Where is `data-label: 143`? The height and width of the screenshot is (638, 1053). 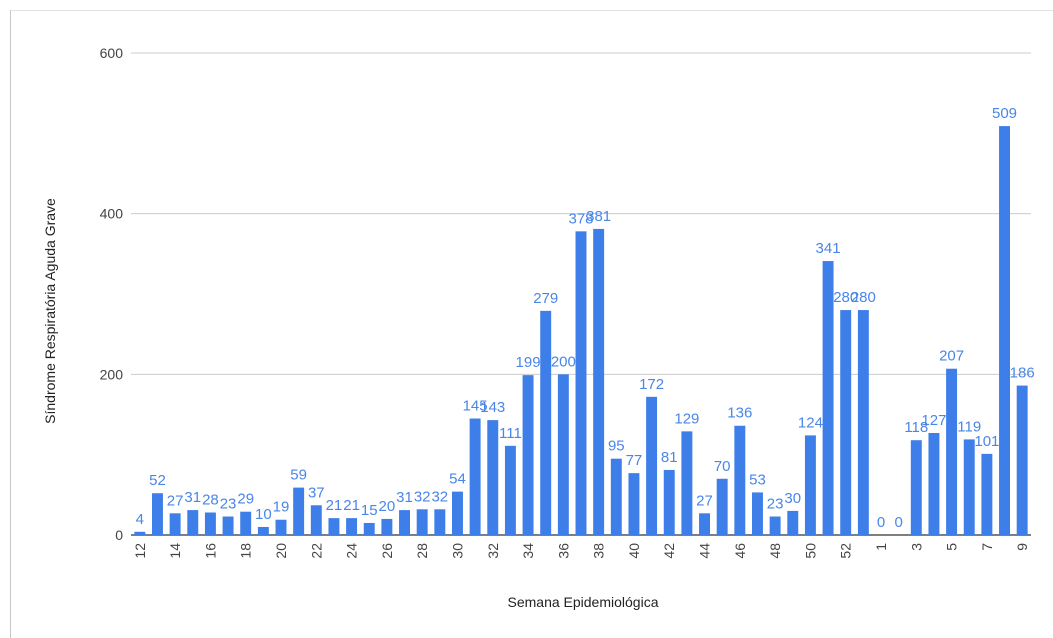
data-label: 143 is located at coordinates (492, 407).